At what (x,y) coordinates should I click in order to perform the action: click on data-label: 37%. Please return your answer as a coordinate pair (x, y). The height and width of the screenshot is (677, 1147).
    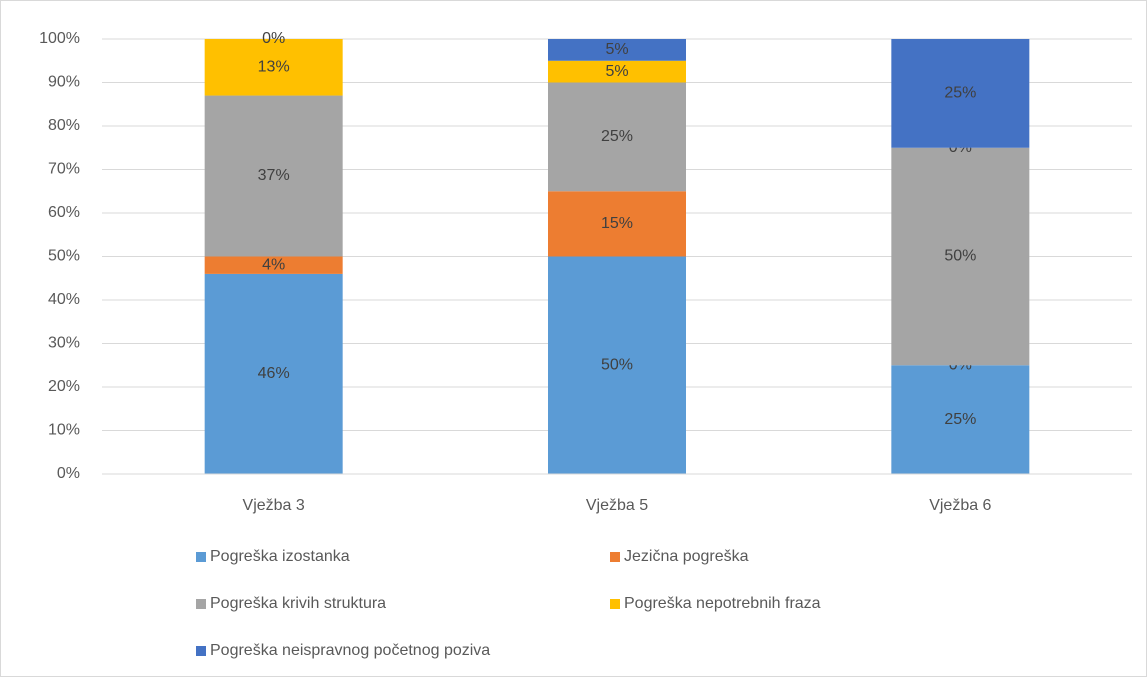
    Looking at the image, I should click on (274, 175).